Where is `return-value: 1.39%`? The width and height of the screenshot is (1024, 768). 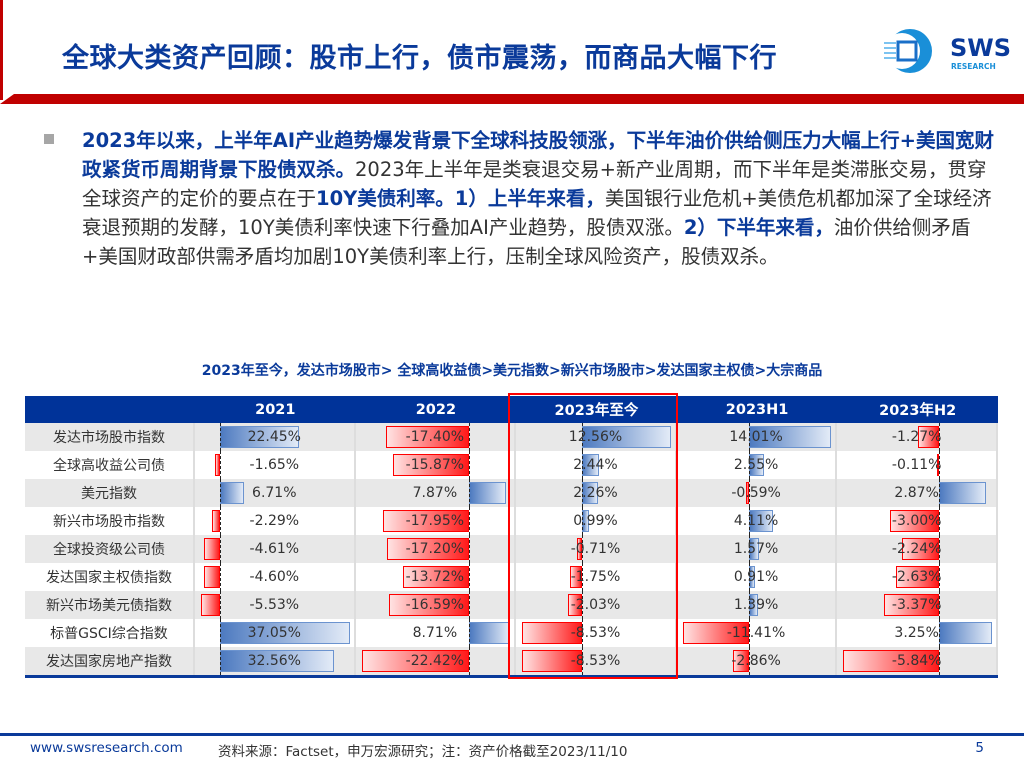 return-value: 1.39% is located at coordinates (756, 605).